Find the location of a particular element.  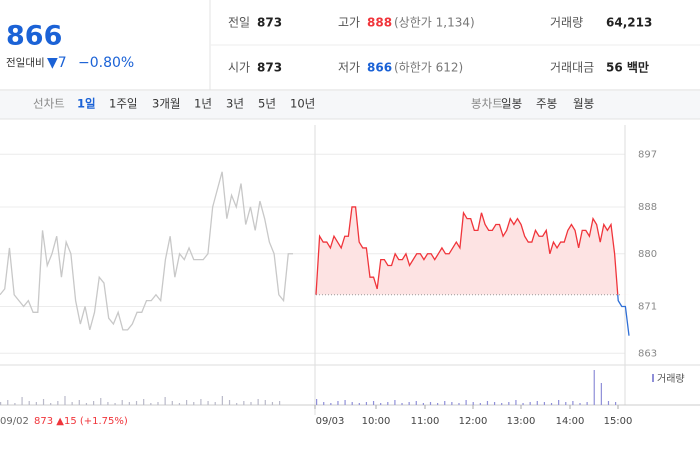

tab: 주봉 is located at coordinates (546, 104).